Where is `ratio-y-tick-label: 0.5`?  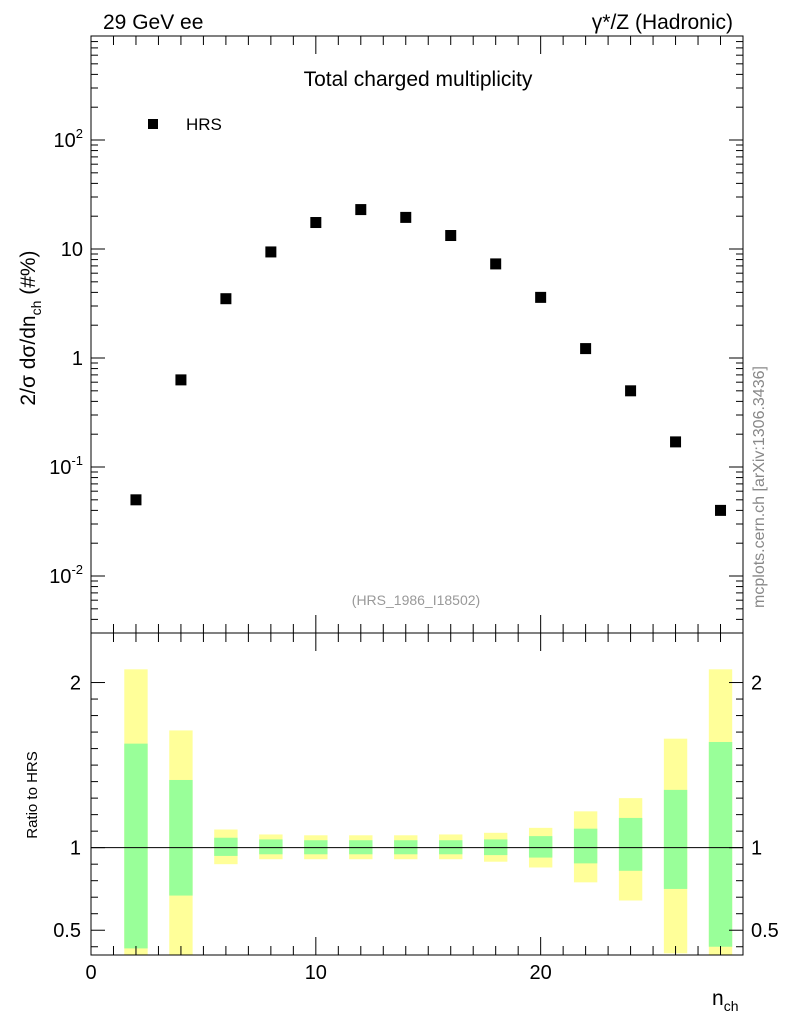
ratio-y-tick-label: 0.5 is located at coordinates (67, 931).